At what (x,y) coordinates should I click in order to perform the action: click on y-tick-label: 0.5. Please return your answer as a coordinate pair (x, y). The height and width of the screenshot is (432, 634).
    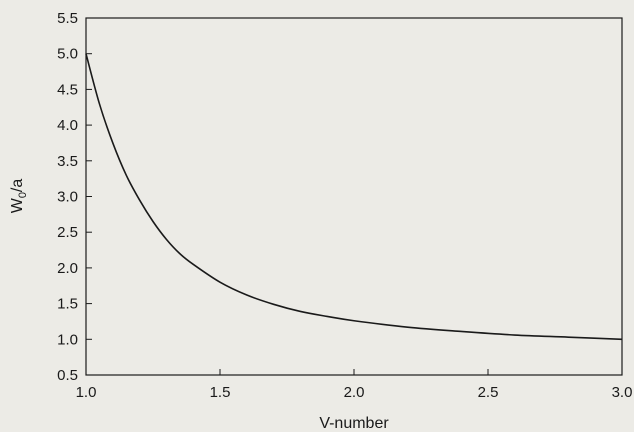
    Looking at the image, I should click on (67, 375).